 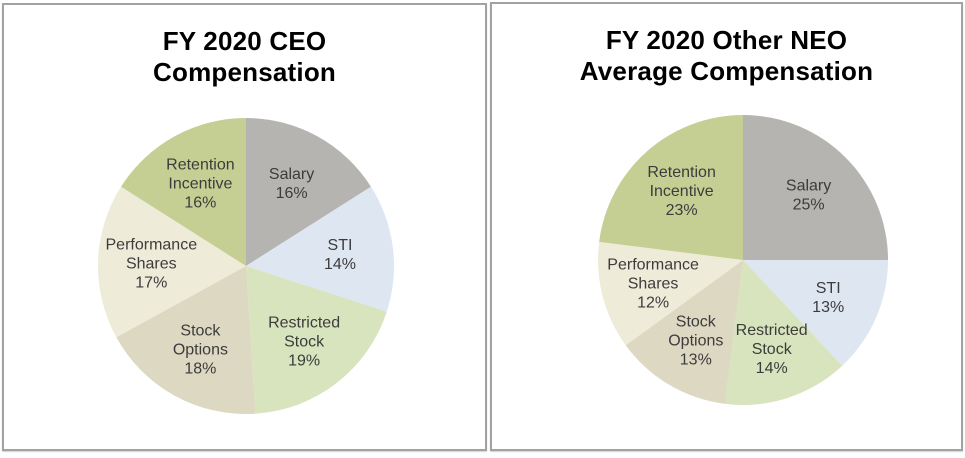 I want to click on slice-label: Stock Options 18%, so click(x=200, y=350).